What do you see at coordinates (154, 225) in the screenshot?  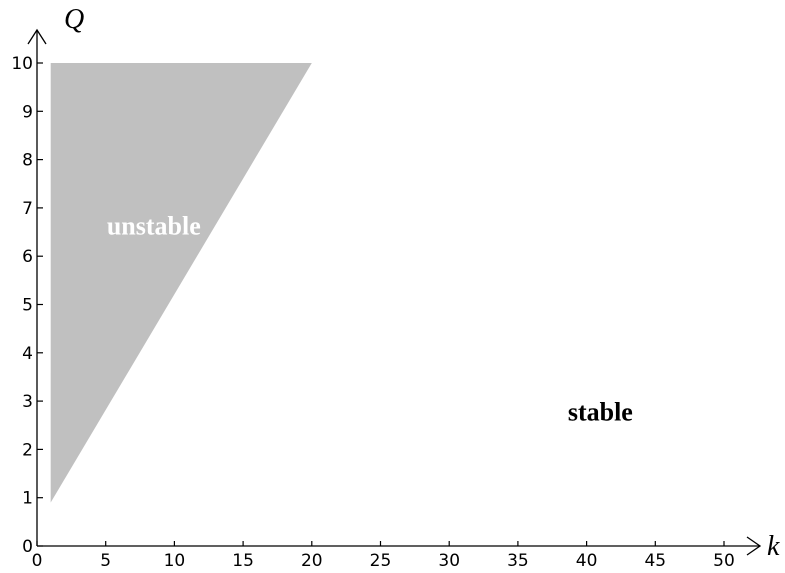 I see `region-label-unstable: unstable` at bounding box center [154, 225].